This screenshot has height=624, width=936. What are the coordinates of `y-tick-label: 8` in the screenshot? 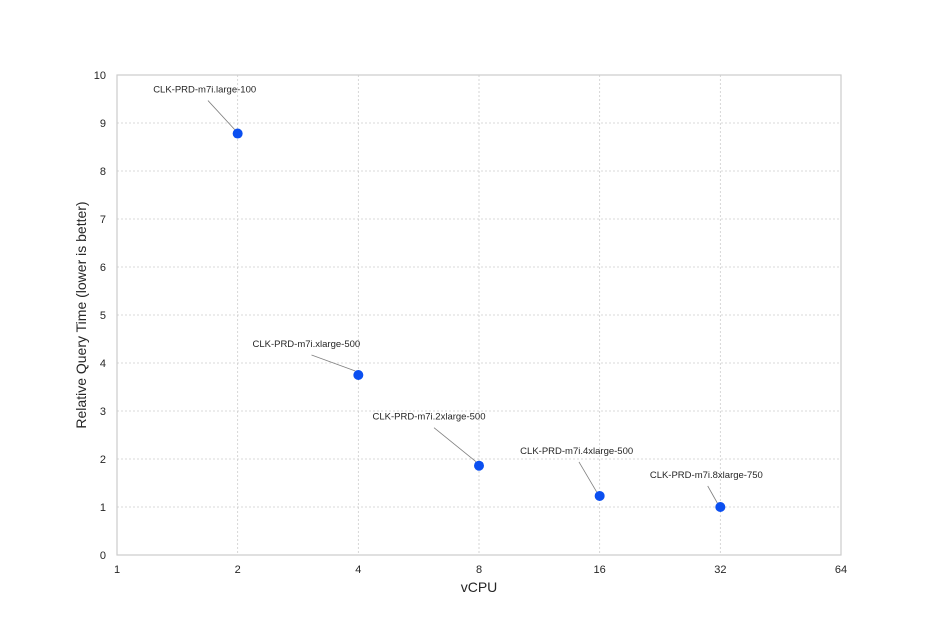 It's located at (103, 172).